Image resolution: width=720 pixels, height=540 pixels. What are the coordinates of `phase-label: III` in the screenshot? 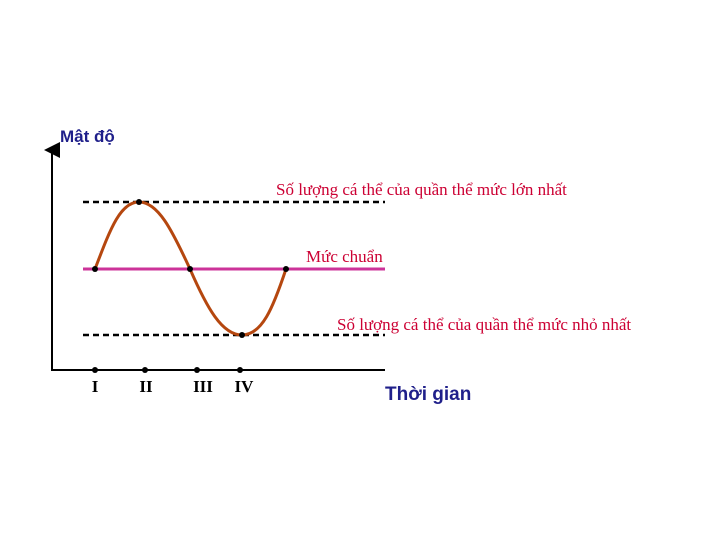 It's located at (203, 386).